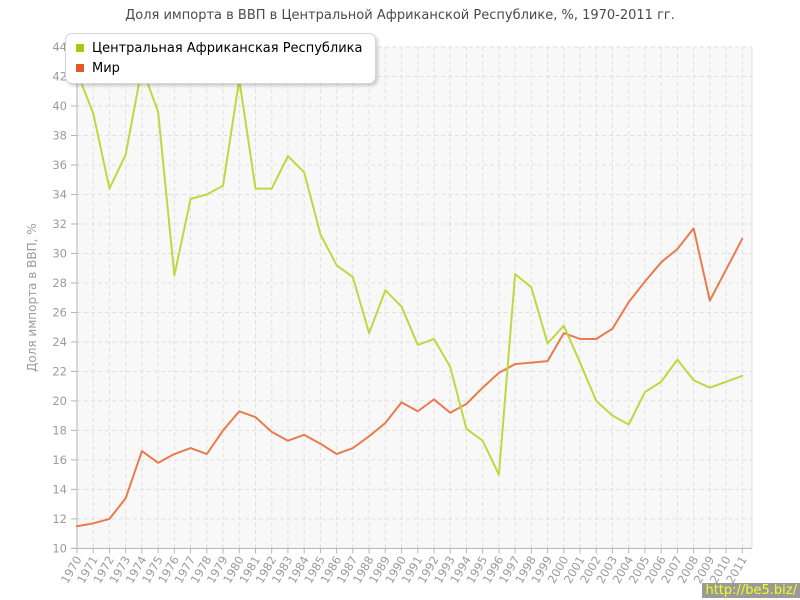 This screenshot has width=800, height=600. I want to click on svg-text: 18, so click(59, 430).